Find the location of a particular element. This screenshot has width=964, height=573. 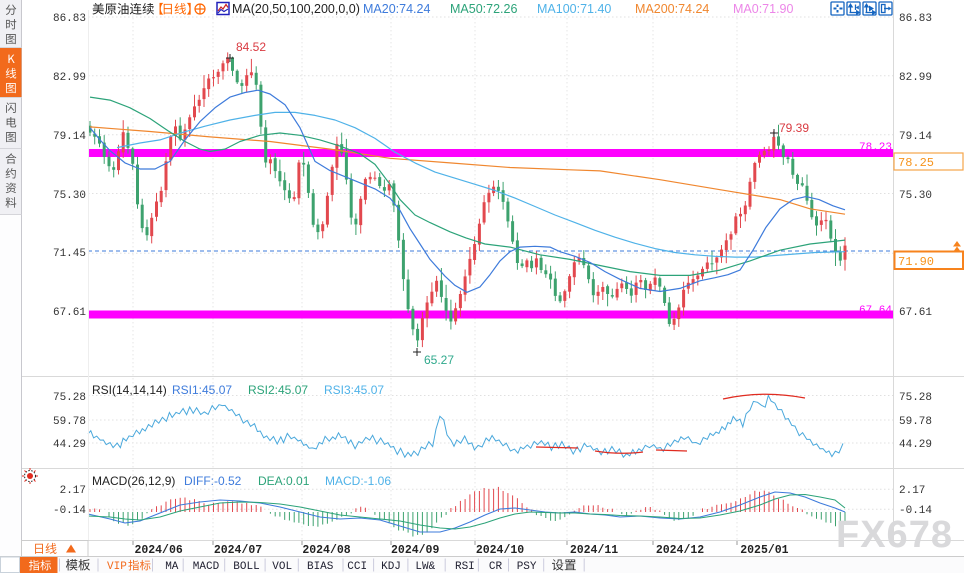

svg-text: CCI is located at coordinates (357, 567).